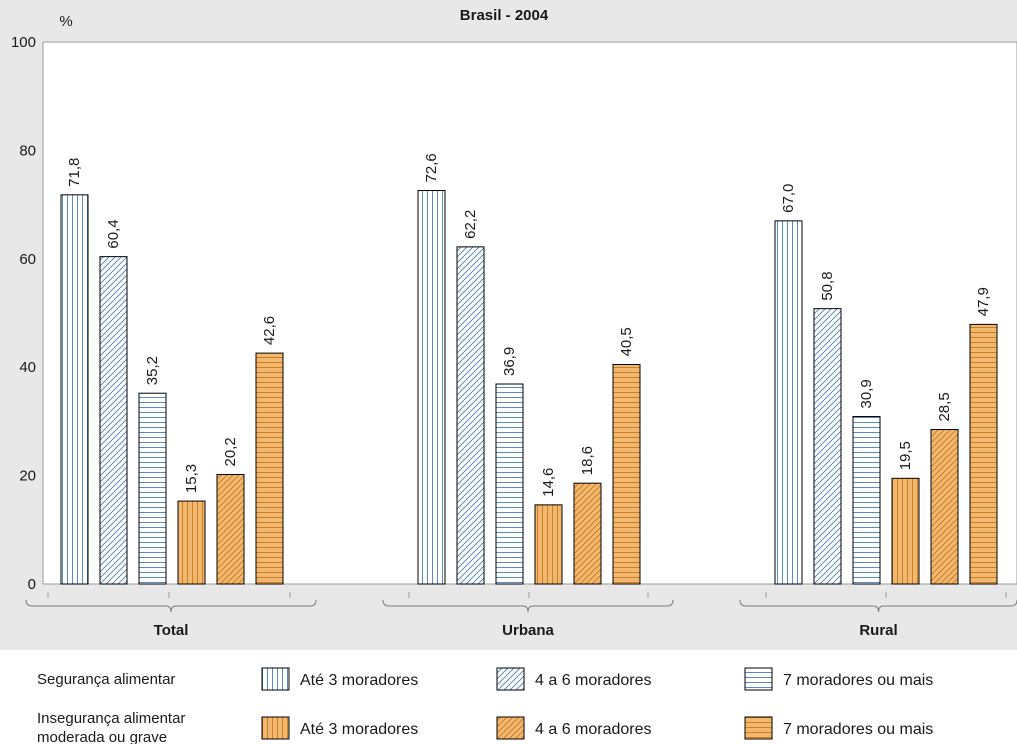 The height and width of the screenshot is (744, 1017). I want to click on legend-item-label-2-1: Até 3 moradores, so click(359, 729).